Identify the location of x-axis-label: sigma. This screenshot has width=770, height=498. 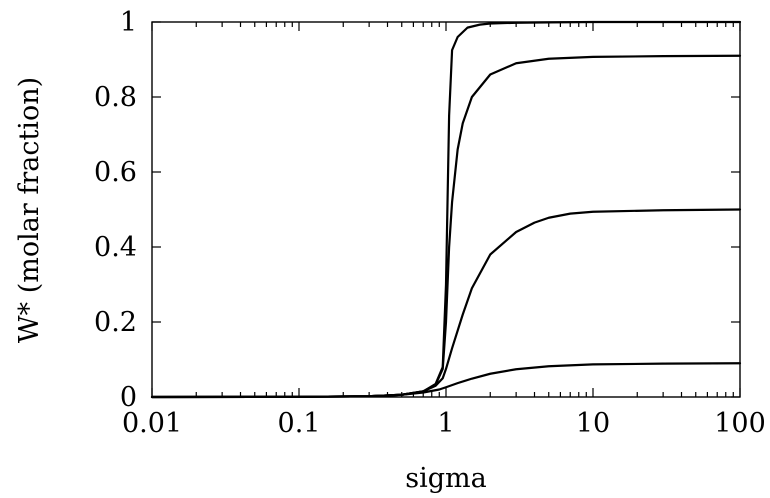
(445, 478).